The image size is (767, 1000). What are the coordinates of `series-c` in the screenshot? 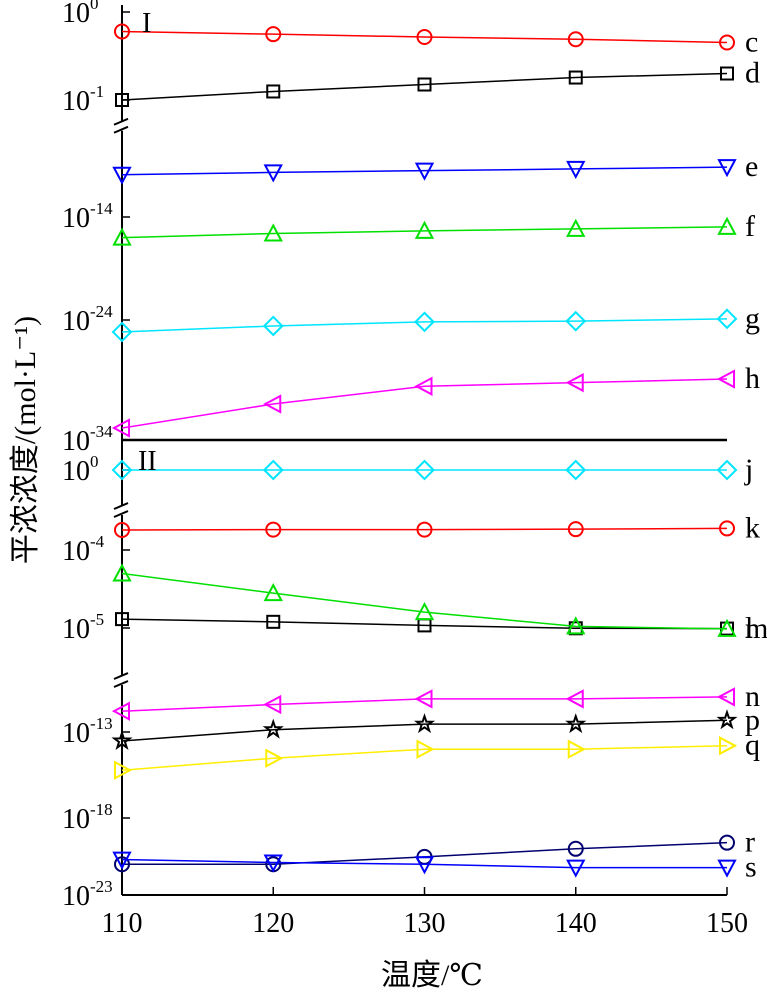 It's located at (424, 37).